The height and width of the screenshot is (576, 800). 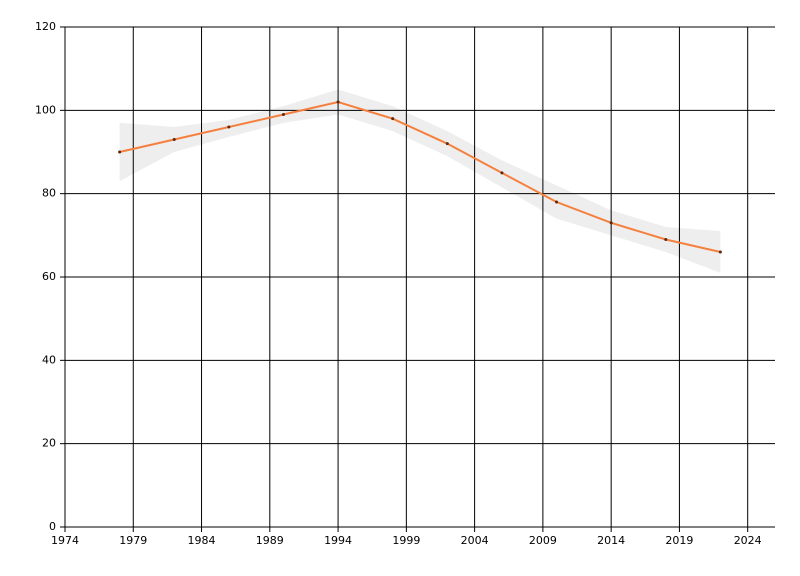 I want to click on y-tick-label: 100, so click(x=45, y=109).